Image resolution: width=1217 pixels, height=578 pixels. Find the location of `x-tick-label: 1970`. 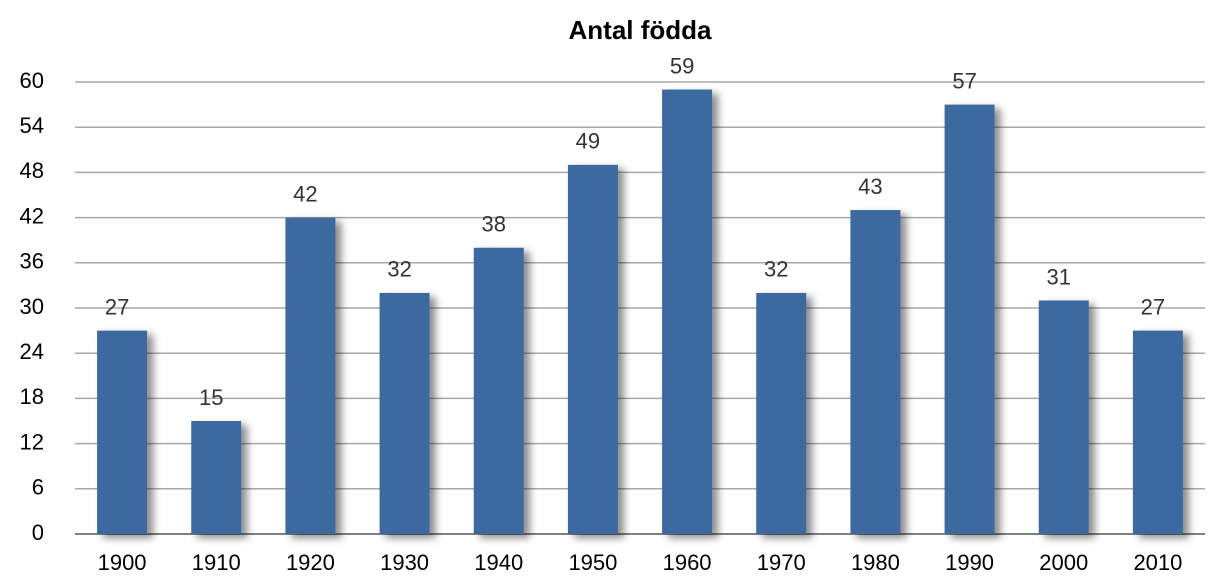

x-tick-label: 1970 is located at coordinates (781, 562).